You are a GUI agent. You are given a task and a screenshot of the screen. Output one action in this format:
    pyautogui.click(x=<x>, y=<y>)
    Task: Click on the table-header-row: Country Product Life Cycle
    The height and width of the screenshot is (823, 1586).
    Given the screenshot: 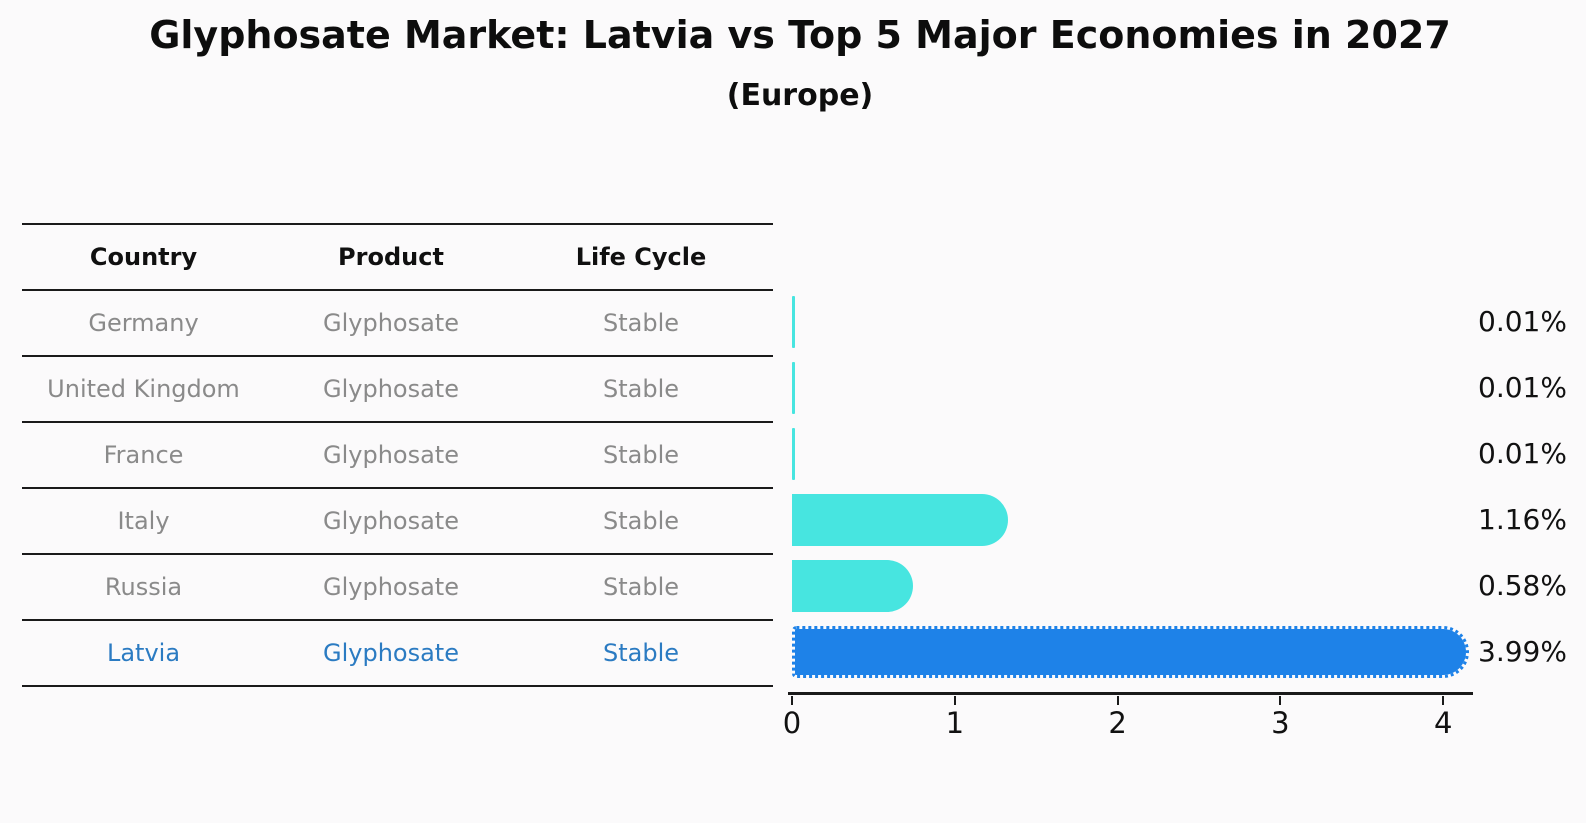 What is the action you would take?
    pyautogui.click(x=397, y=258)
    